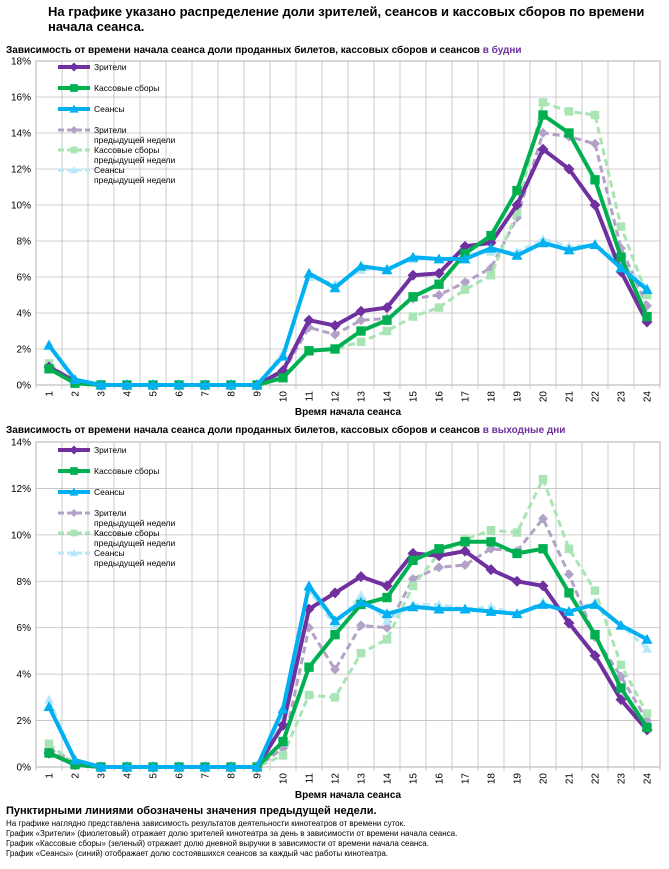 The image size is (669, 869). What do you see at coordinates (110, 450) in the screenshot?
I see `legend-label-1: Зрители` at bounding box center [110, 450].